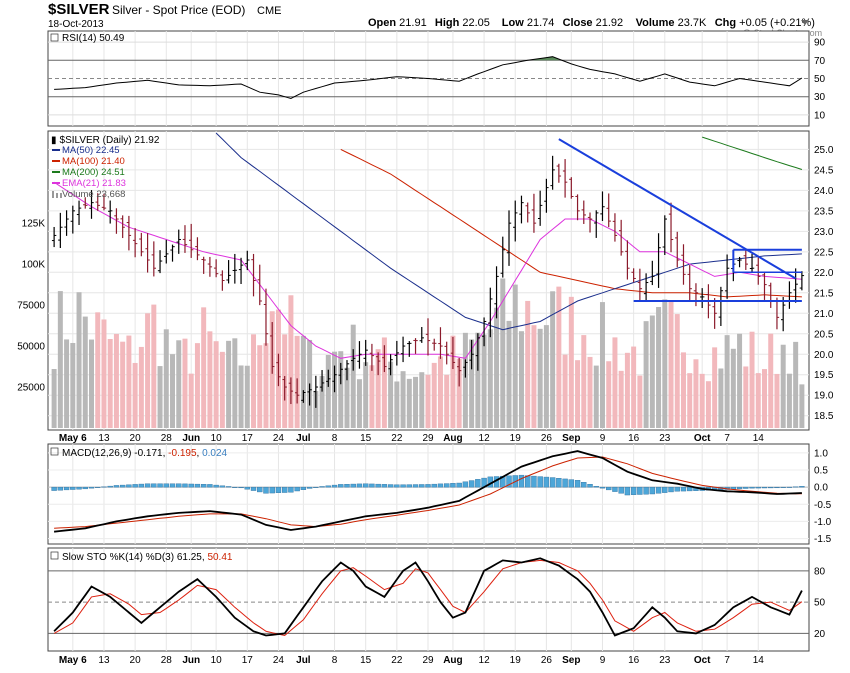 The width and height of the screenshot is (850, 673). I want to click on x-tick-label: 29, so click(428, 660).